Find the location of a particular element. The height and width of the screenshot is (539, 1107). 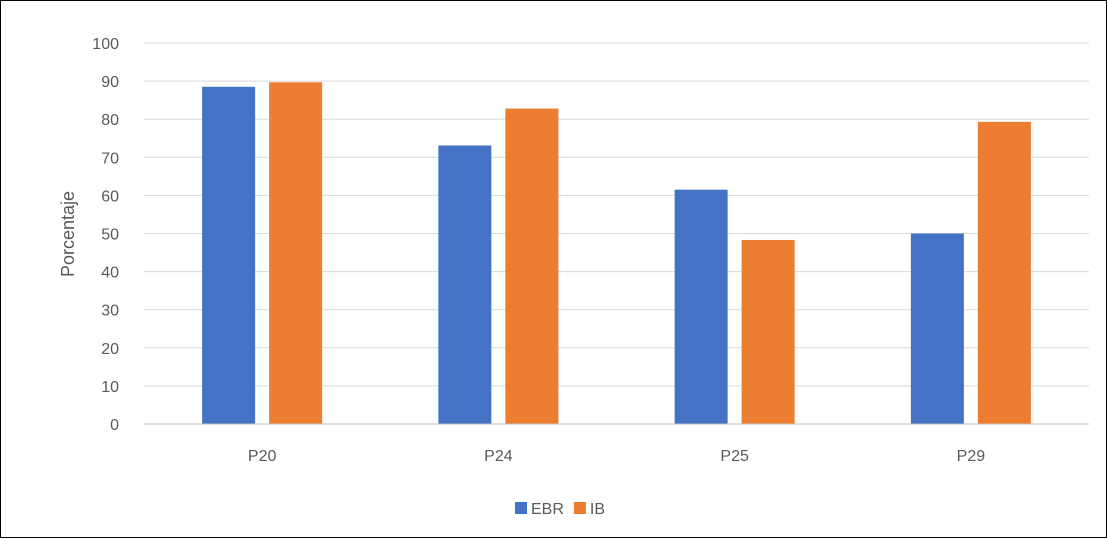

legend-swatch-ib is located at coordinates (579, 508).